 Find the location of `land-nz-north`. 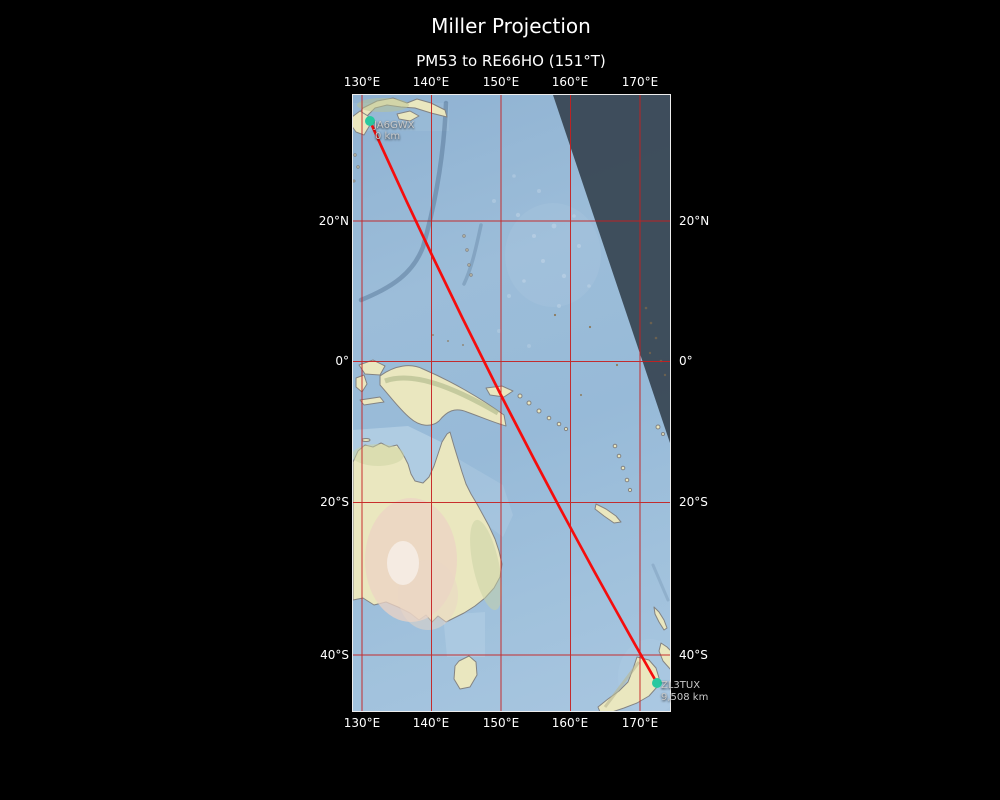

land-nz-north is located at coordinates (660, 618).